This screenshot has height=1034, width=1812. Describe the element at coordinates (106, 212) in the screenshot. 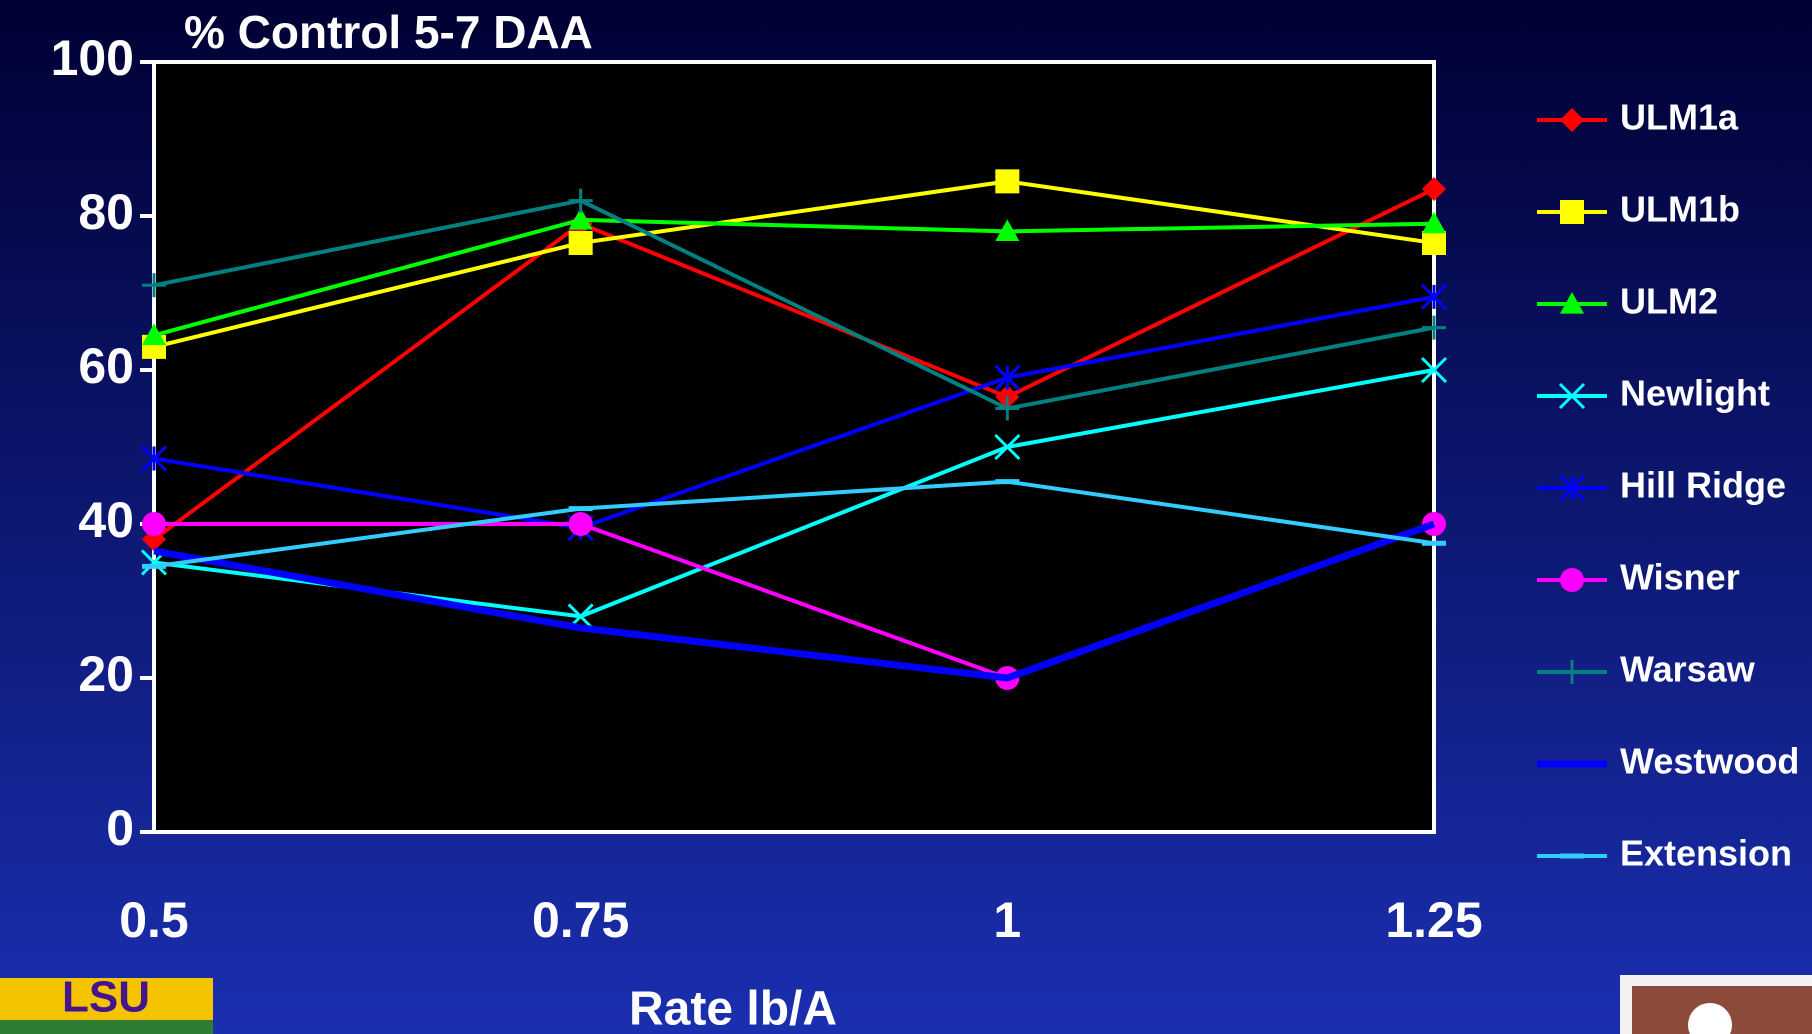

I see `y-tick-label: 80` at that location.